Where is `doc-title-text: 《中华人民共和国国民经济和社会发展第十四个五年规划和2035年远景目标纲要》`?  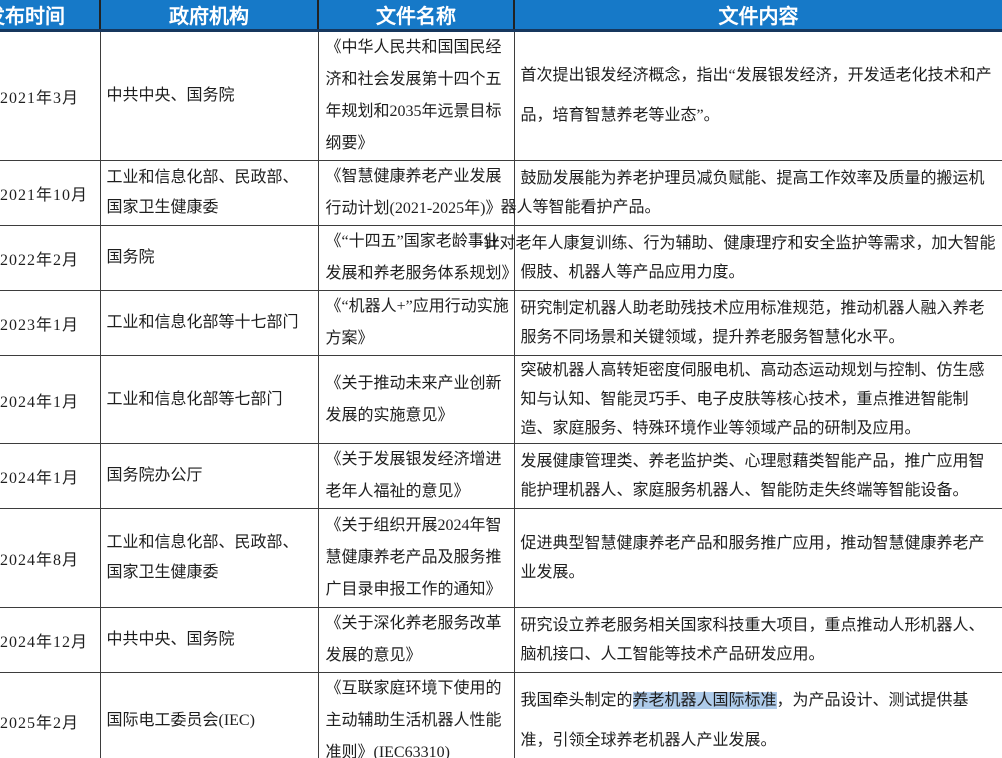
doc-title-text: 《中华人民共和国国民经济和社会发展第十四个五年规划和2035年远景目标纲要》 is located at coordinates (413, 95).